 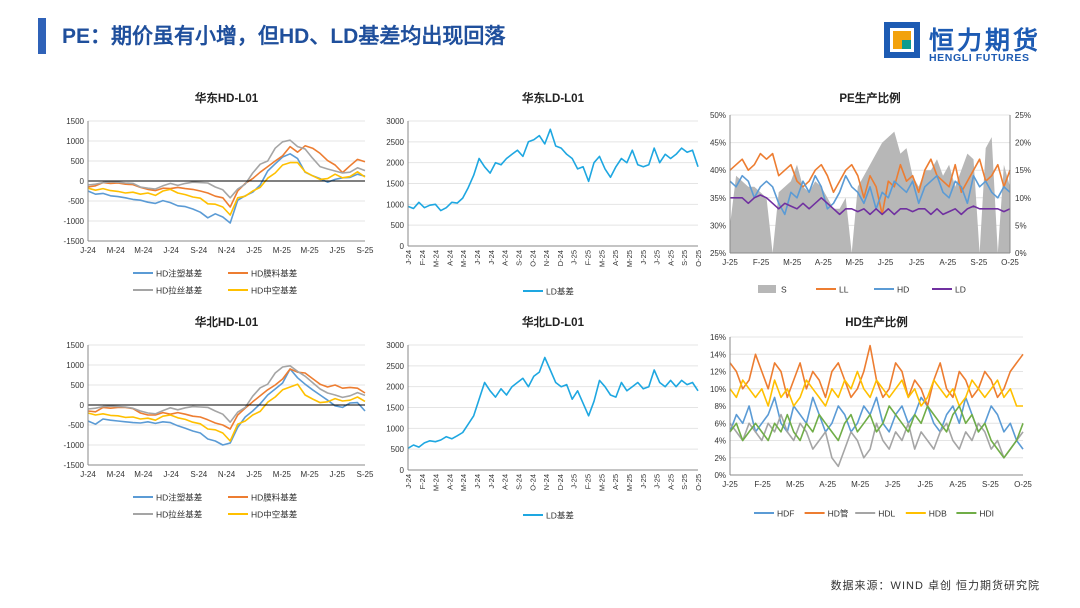 I want to click on y2-tick-label: 15%, so click(x=1023, y=170).